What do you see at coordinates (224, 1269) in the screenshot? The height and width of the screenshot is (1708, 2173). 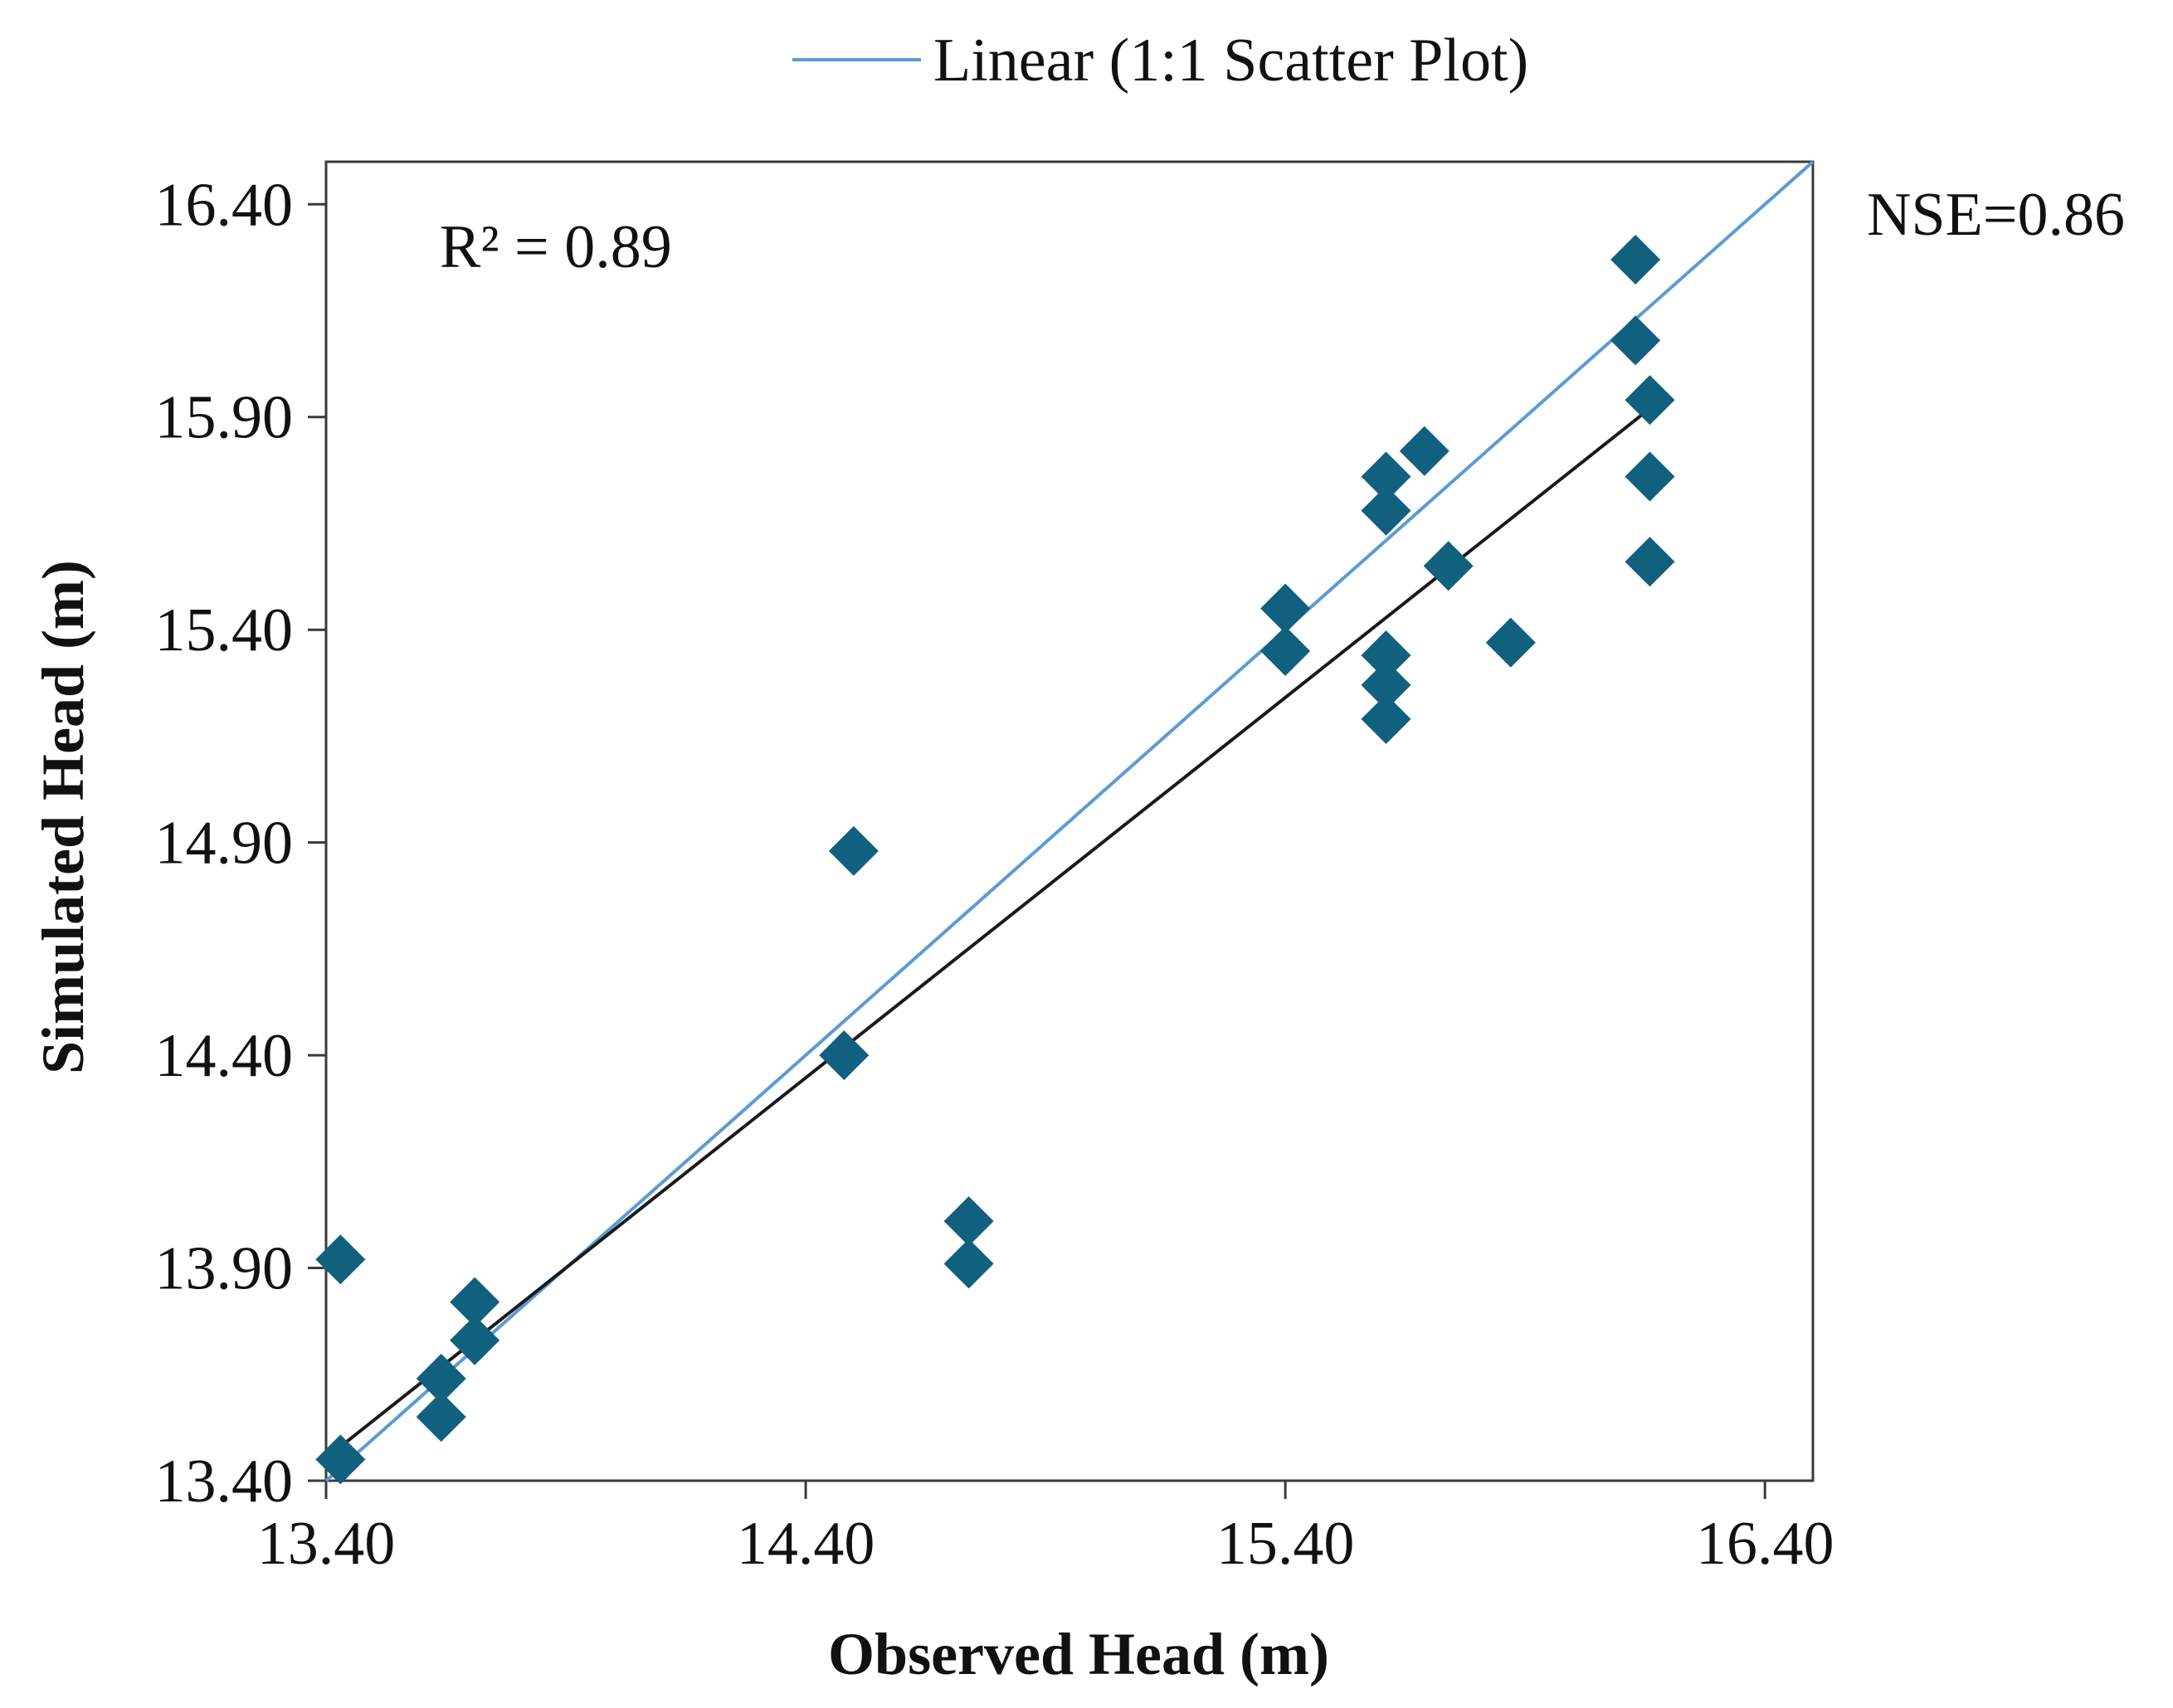 I see `y-tick-label-1: 13.90` at bounding box center [224, 1269].